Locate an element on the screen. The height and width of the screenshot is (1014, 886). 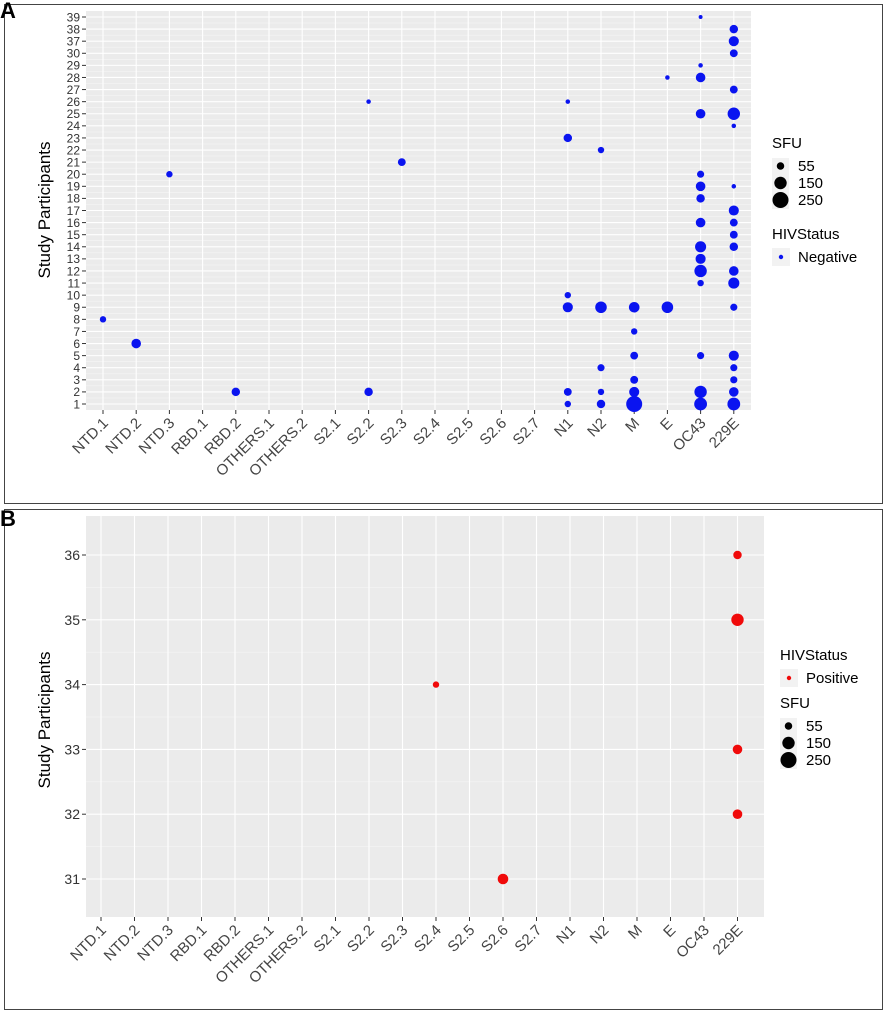
panel-a-x-tick-label: N1 is located at coordinates (564, 428).